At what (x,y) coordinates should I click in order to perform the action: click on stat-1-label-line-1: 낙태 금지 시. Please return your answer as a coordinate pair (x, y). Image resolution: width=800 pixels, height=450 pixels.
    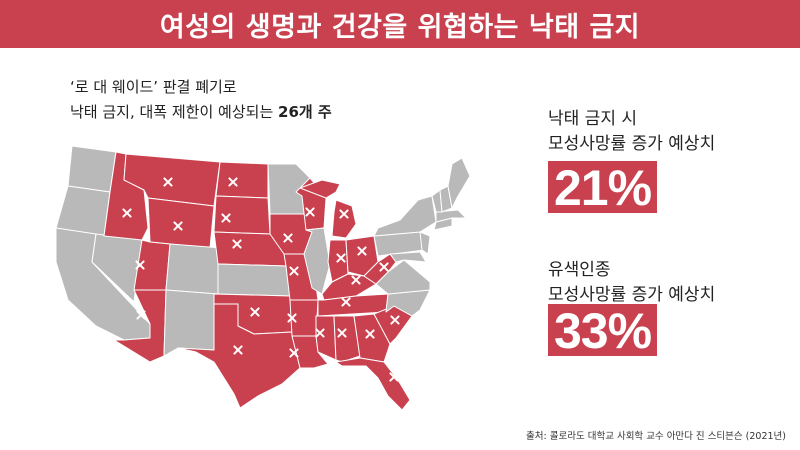
    Looking at the image, I should click on (593, 119).